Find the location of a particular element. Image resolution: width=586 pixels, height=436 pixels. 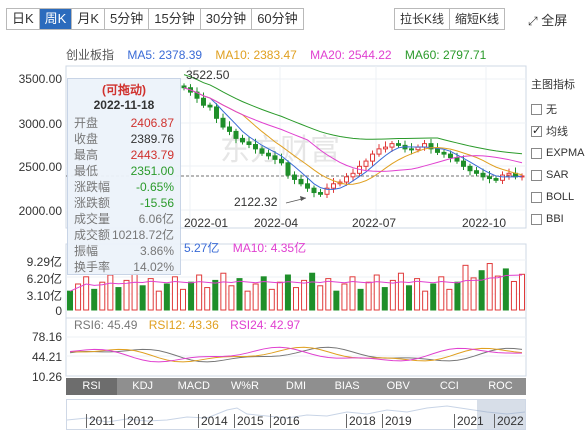

indicator-tab: MACD is located at coordinates (193, 386).